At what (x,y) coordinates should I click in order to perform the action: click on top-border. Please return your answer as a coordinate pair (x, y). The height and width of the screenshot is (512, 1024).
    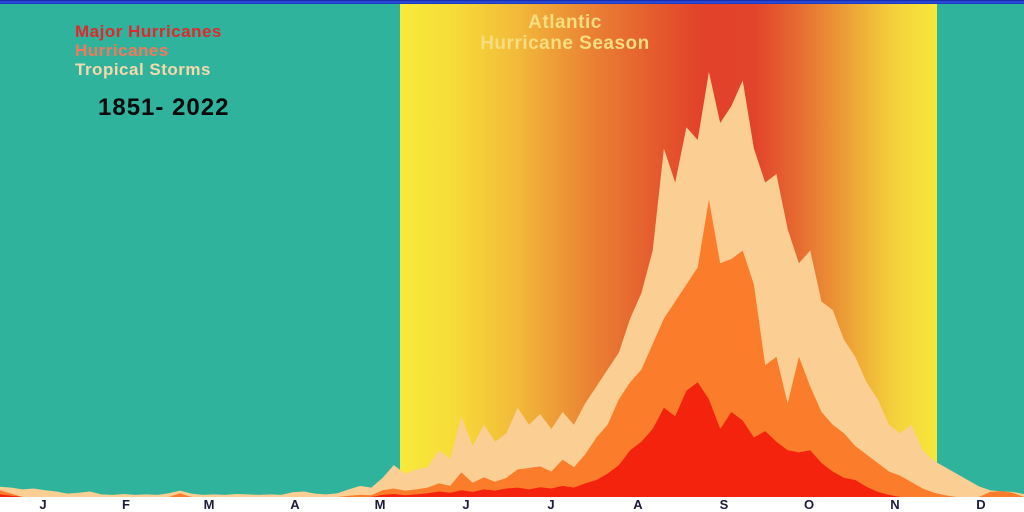
    Looking at the image, I should click on (512, 2).